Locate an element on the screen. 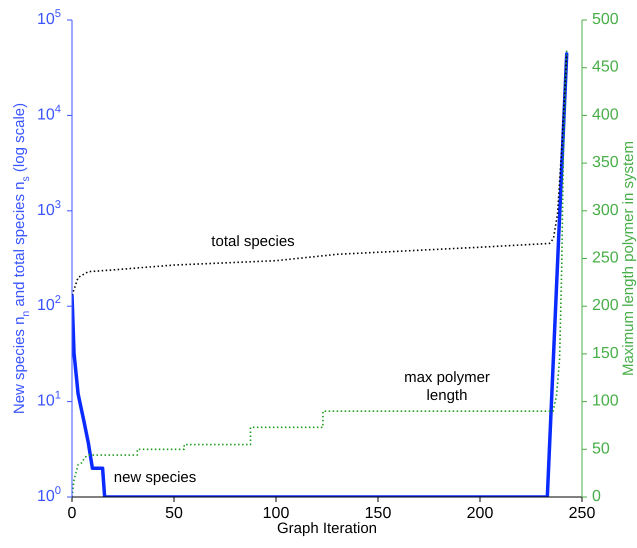 The width and height of the screenshot is (637, 548). y2-tick-label: 50 is located at coordinates (601, 449).